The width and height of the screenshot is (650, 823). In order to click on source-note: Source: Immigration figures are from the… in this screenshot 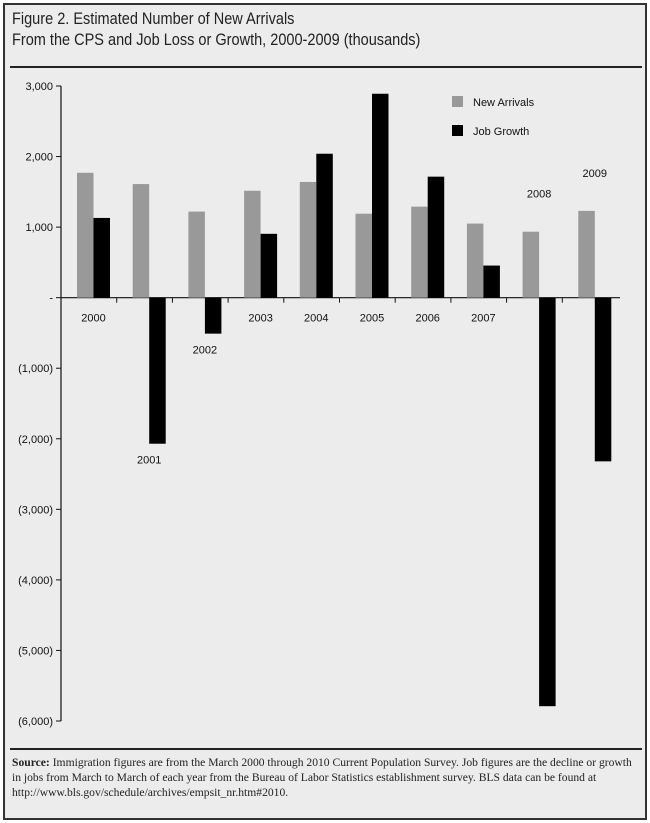, I will do `click(322, 777)`.